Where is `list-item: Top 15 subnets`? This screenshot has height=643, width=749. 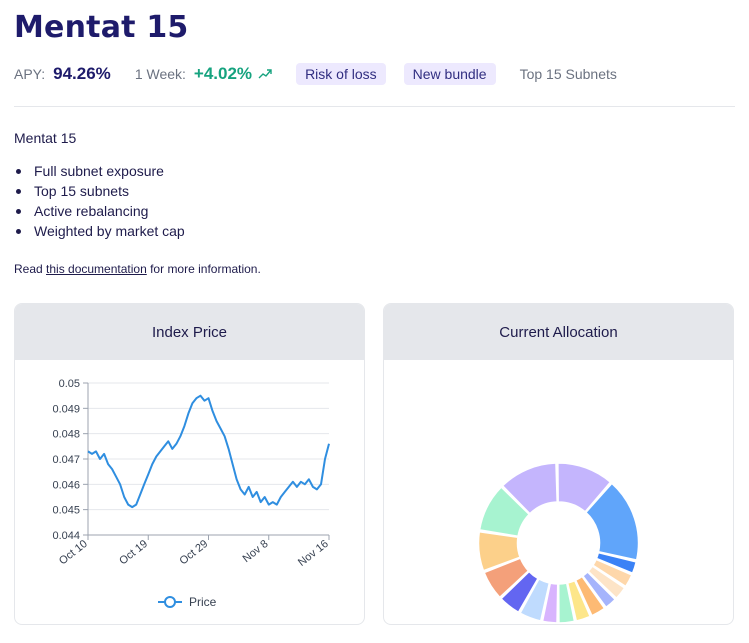 list-item: Top 15 subnets is located at coordinates (99, 191).